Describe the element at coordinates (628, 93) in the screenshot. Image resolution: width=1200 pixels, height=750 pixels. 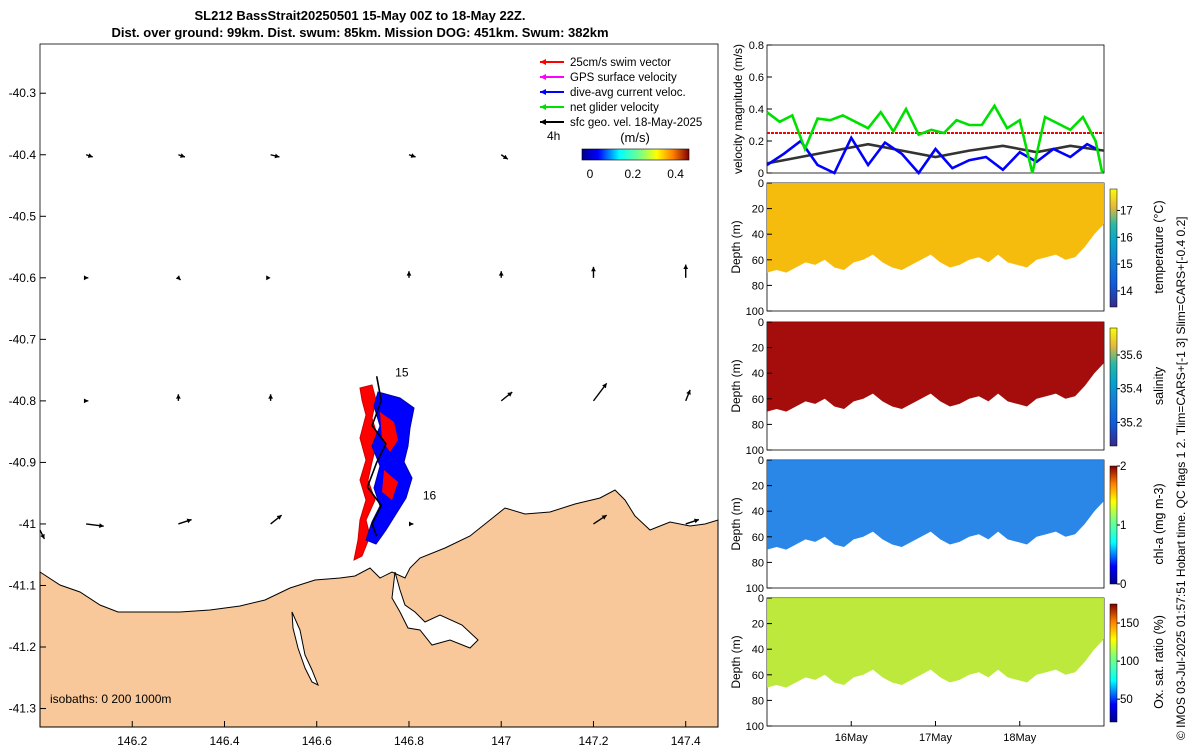
I see `legend-label: dive-avg current veloc.` at that location.